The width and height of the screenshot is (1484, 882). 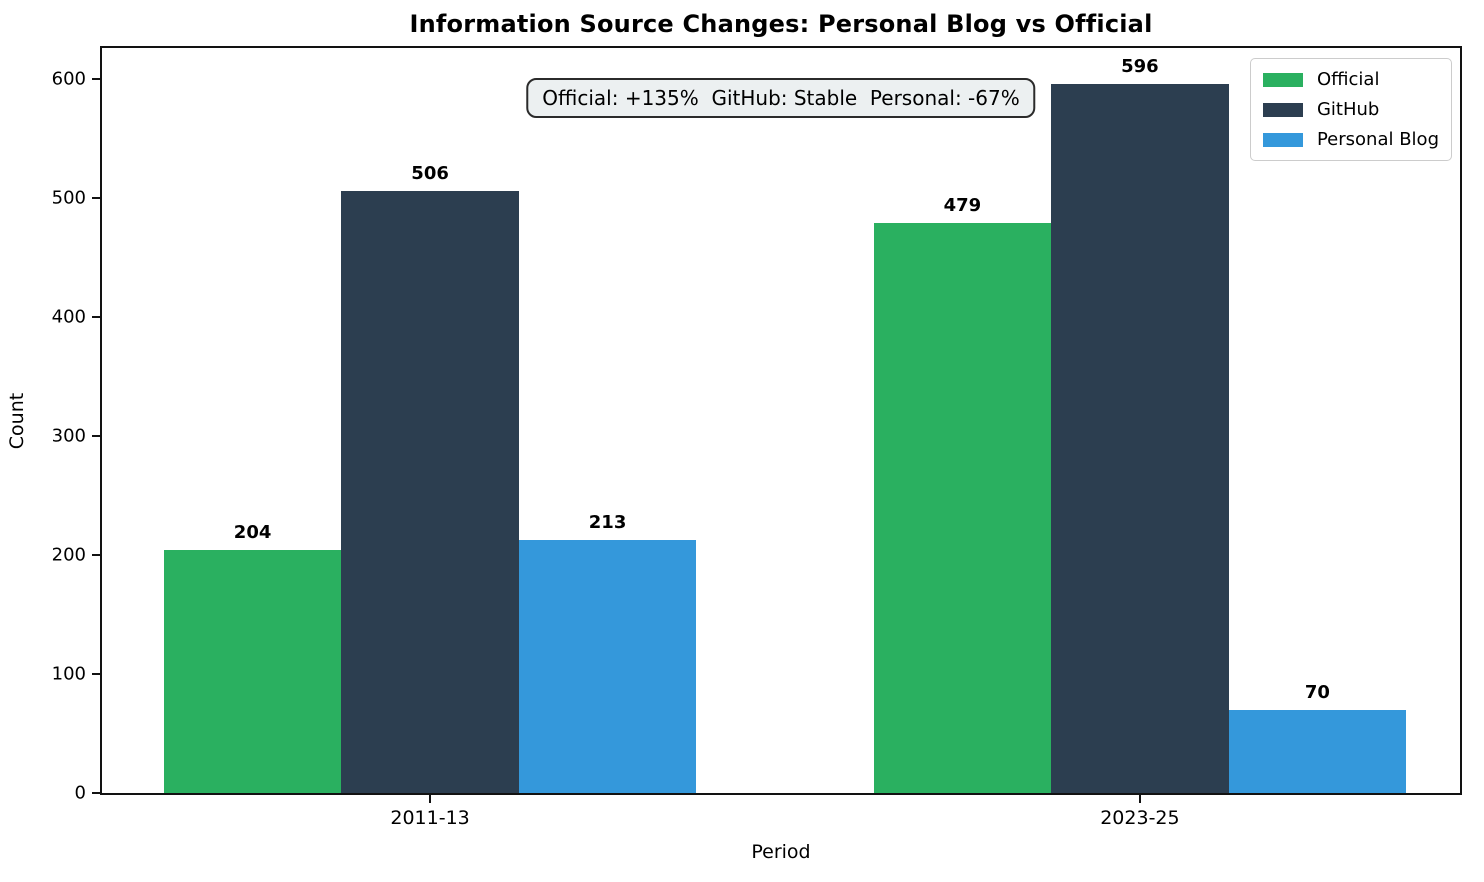 I want to click on legend-item-personal-blog: Personal Blog, so click(x=1350, y=139).